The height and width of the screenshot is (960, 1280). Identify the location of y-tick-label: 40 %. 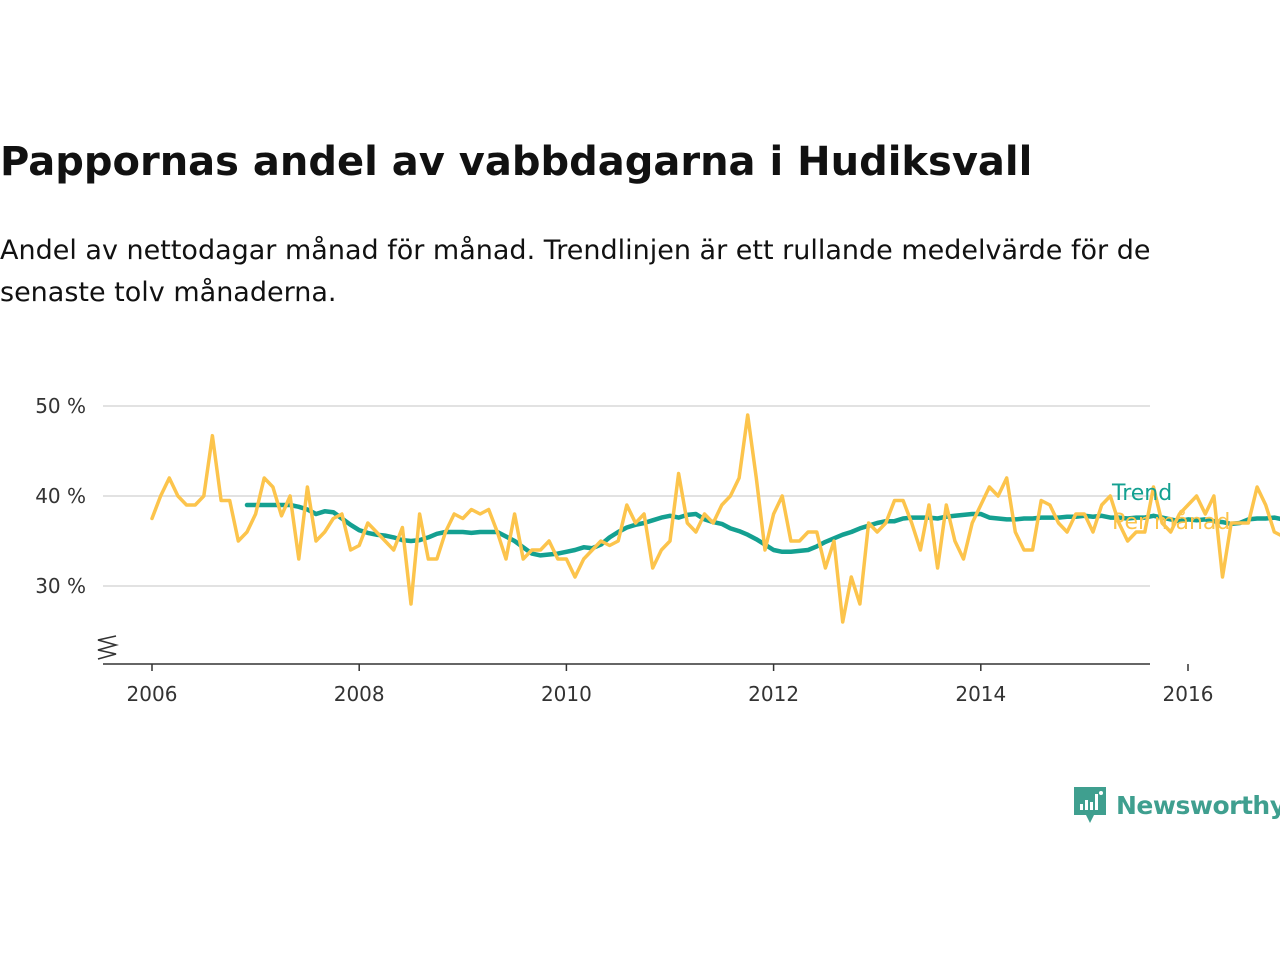
(60, 496).